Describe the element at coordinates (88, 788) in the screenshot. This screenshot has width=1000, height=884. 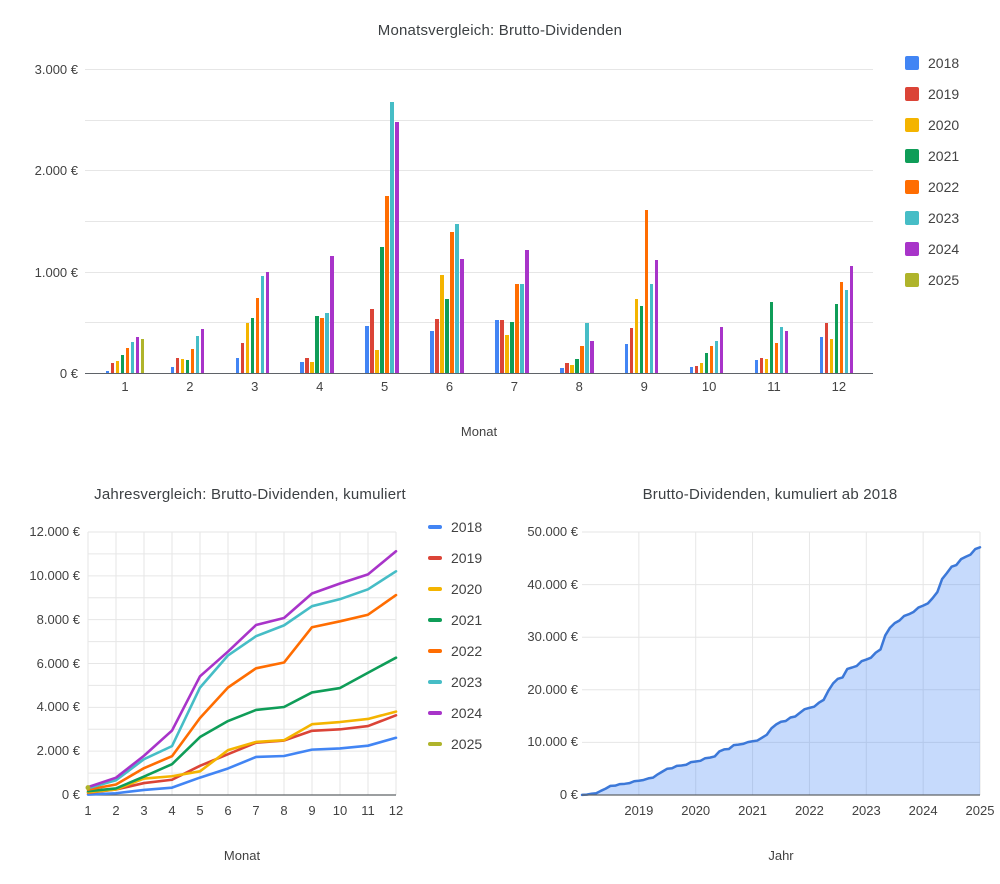
I see `line-2025` at that location.